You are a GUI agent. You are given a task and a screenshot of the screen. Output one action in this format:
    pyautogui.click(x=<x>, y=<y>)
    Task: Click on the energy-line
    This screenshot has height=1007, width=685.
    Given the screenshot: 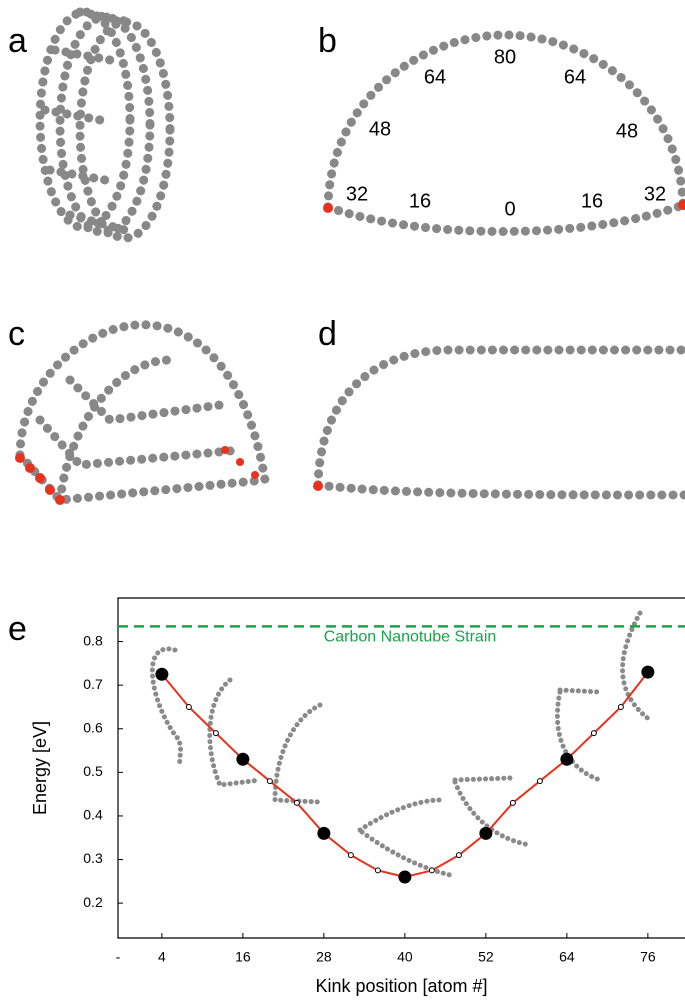 What is the action you would take?
    pyautogui.click(x=405, y=775)
    